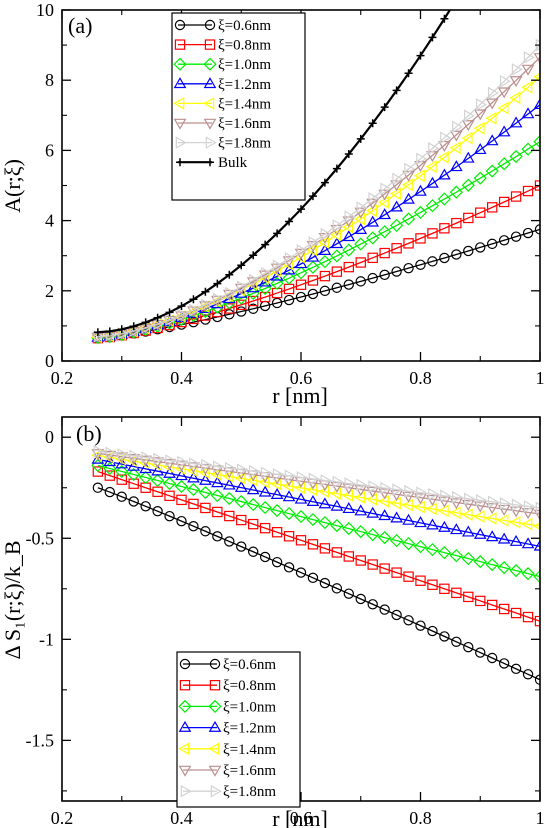 This screenshot has height=828, width=545. I want to click on panel-a-x-tick-label: 0.6, so click(301, 378).